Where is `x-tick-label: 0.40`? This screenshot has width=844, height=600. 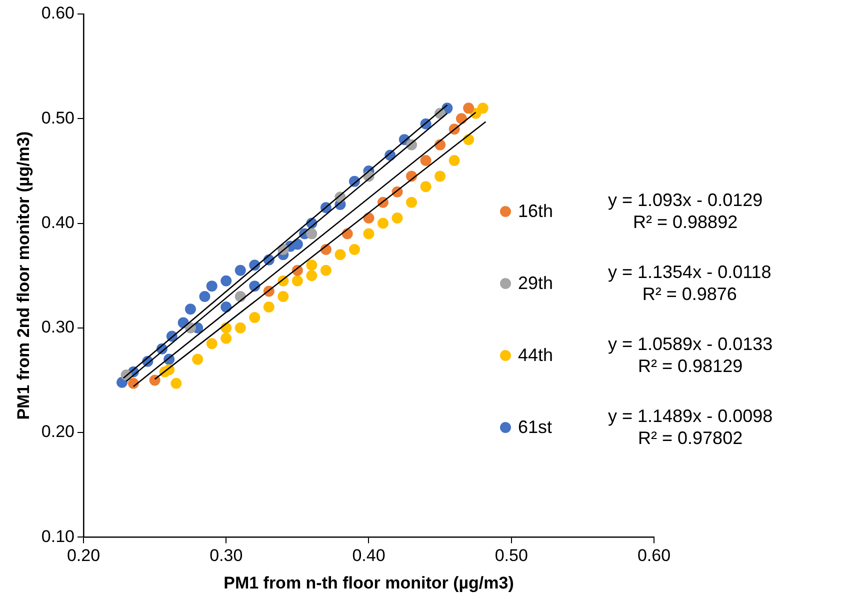 x-tick-label: 0.40 is located at coordinates (369, 556).